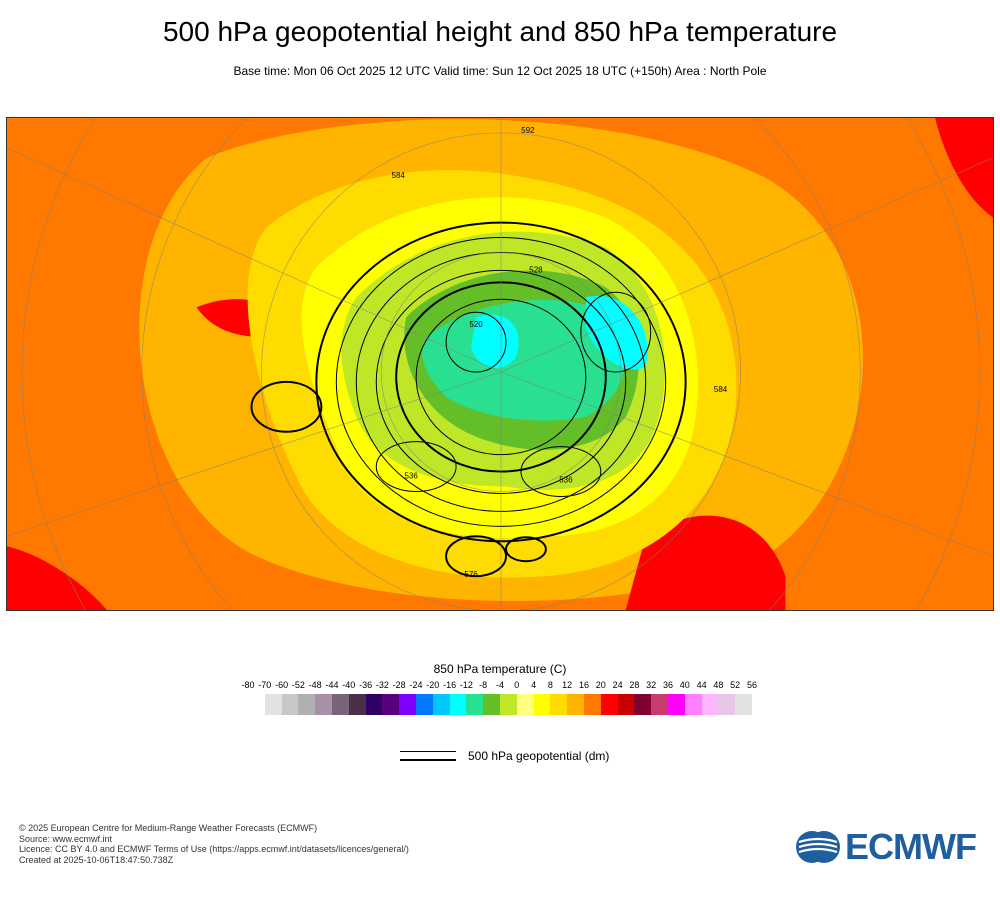  What do you see at coordinates (634, 685) in the screenshot?
I see `colorbar-tick-label: 28` at bounding box center [634, 685].